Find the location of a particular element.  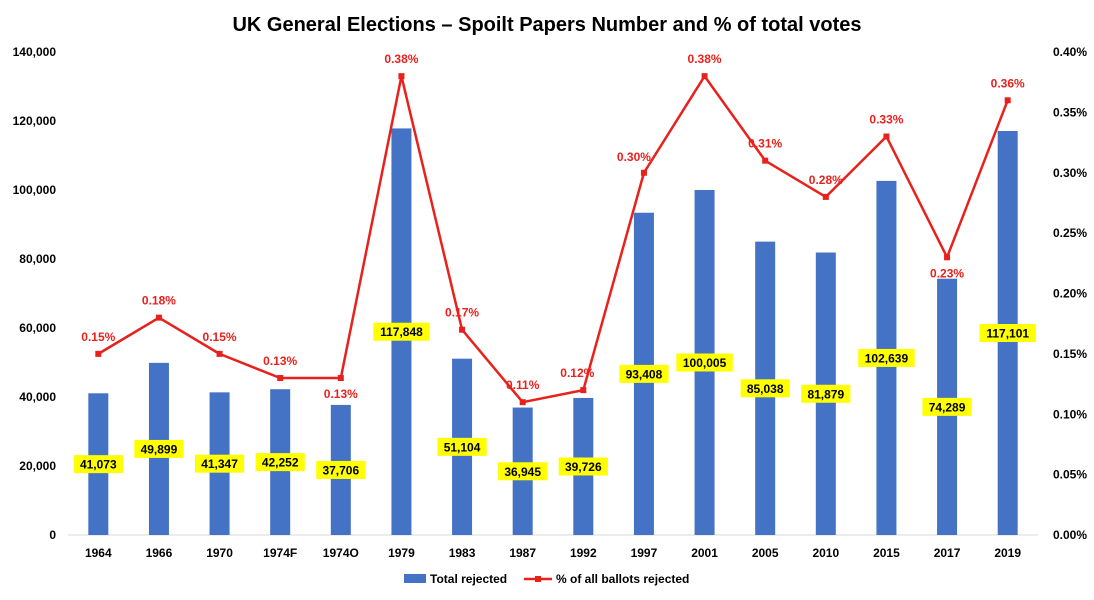

bar-data-label: 41,347 is located at coordinates (219, 464).